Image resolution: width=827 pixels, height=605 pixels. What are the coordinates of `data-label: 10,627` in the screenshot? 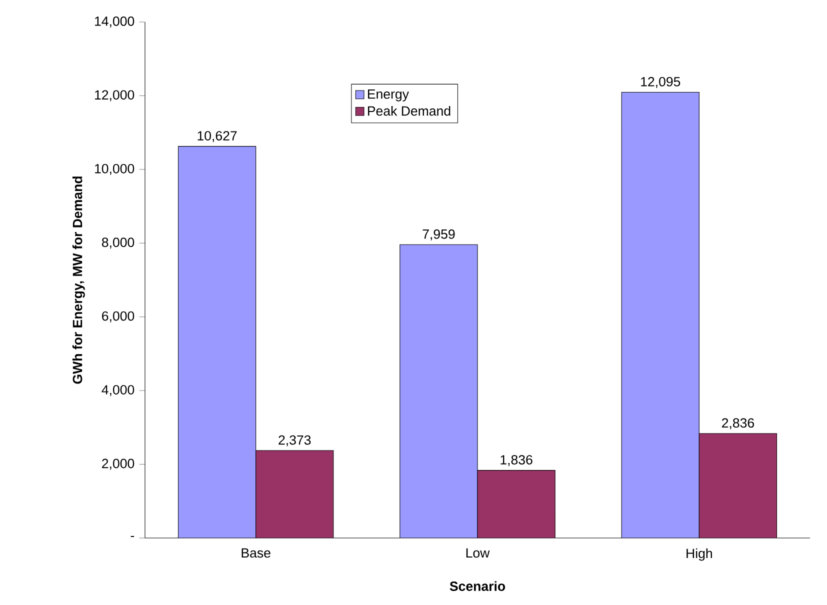 It's located at (217, 136).